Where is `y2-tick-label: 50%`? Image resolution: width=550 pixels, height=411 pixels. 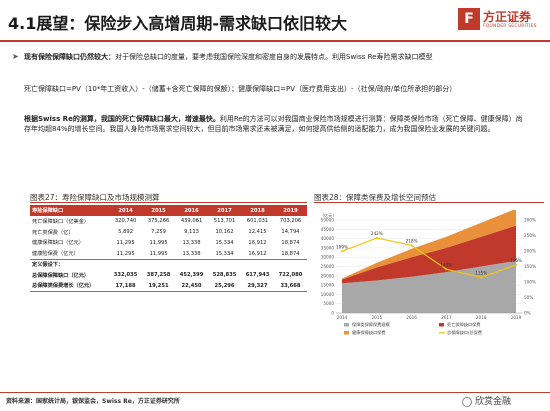 y2-tick-label: 50% is located at coordinates (528, 297).